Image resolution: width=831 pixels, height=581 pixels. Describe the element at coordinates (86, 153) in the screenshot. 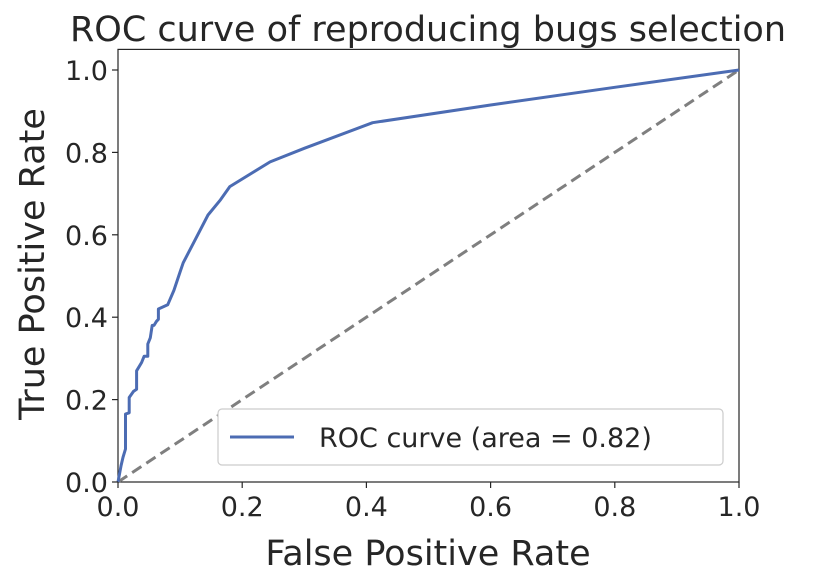

I see `y-tick-label: 0.8` at that location.